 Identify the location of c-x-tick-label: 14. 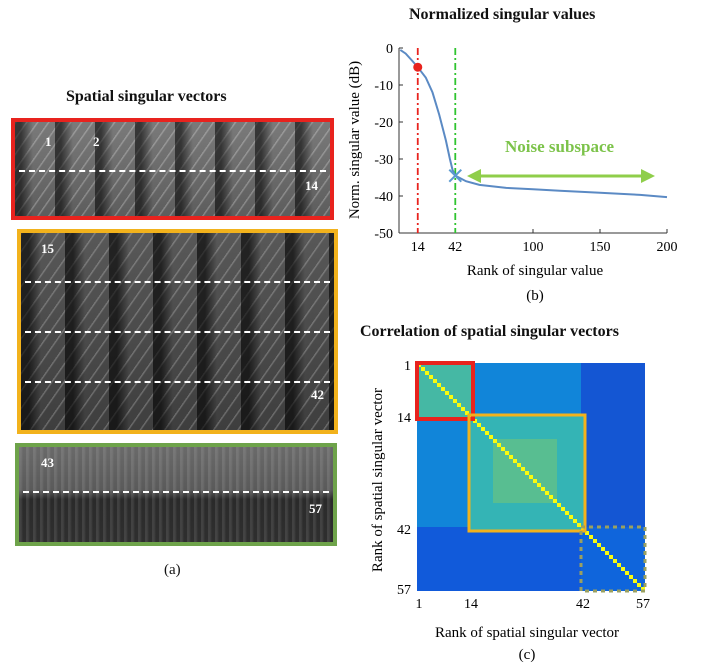
(471, 604).